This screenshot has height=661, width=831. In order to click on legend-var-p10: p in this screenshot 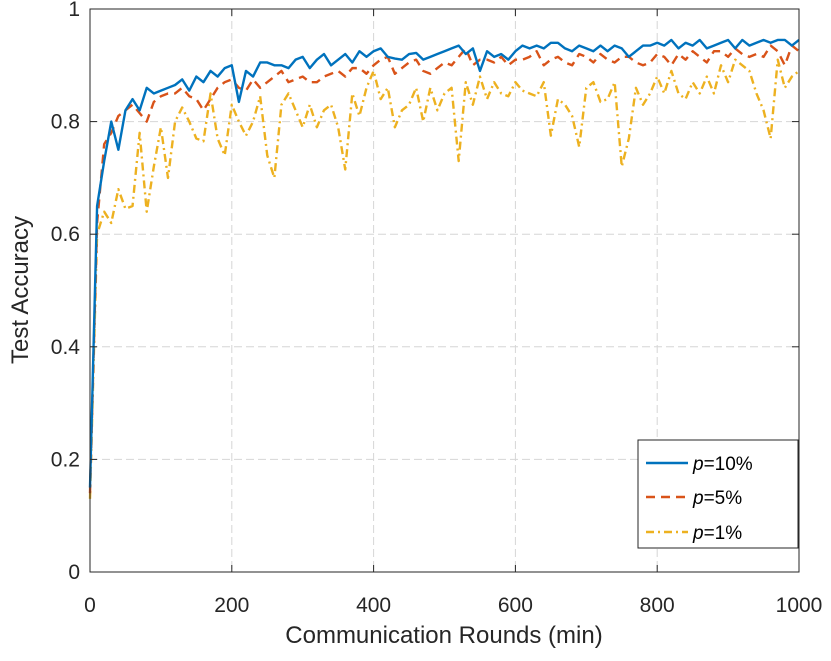, I will do `click(698, 464)`.